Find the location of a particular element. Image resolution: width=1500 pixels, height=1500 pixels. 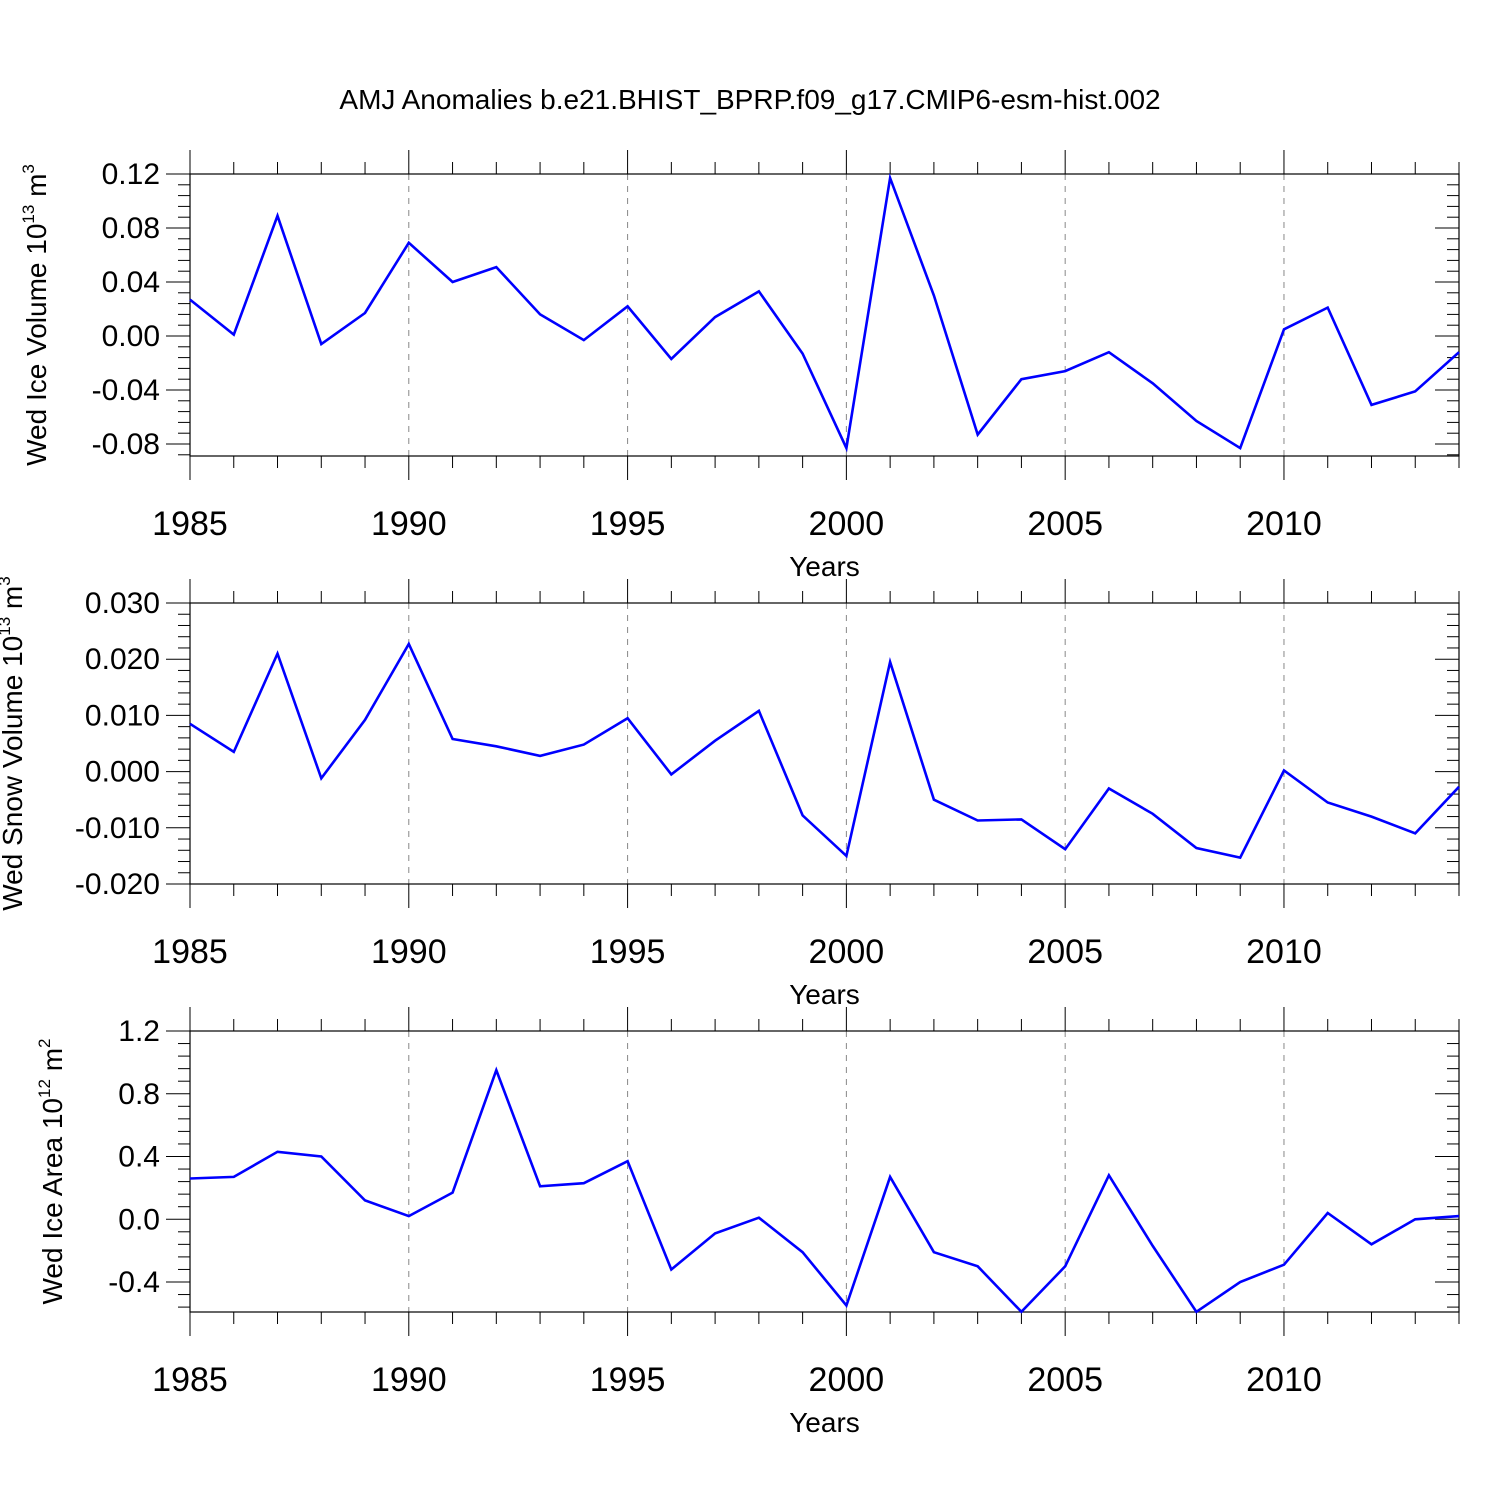

y-tick-label: 0.000 is located at coordinates (122, 772).